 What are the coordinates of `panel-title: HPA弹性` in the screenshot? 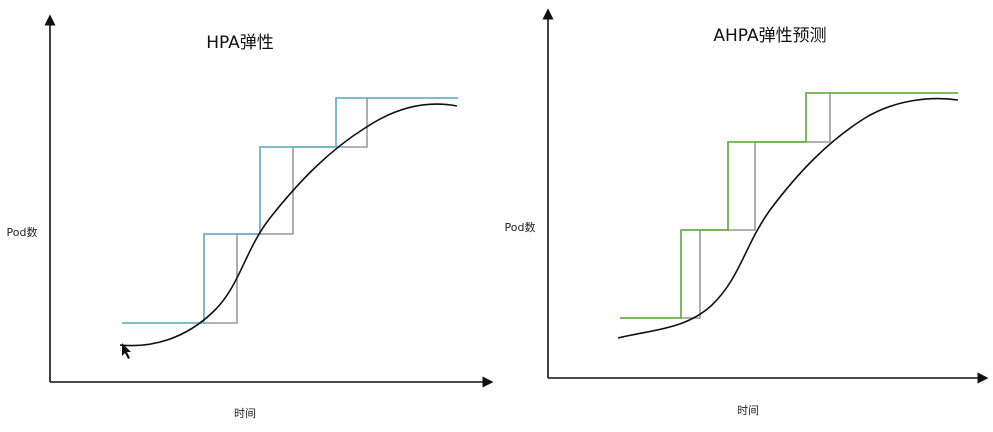 It's located at (240, 43).